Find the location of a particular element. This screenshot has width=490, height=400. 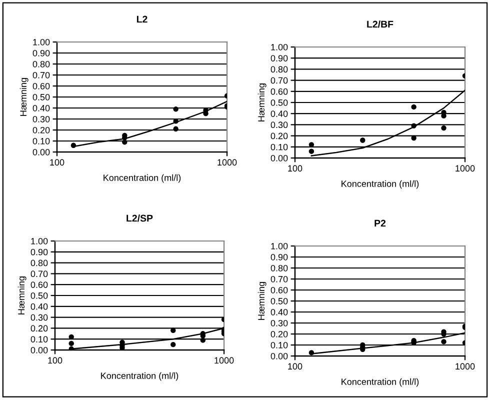

chart-title: L2 is located at coordinates (142, 19).